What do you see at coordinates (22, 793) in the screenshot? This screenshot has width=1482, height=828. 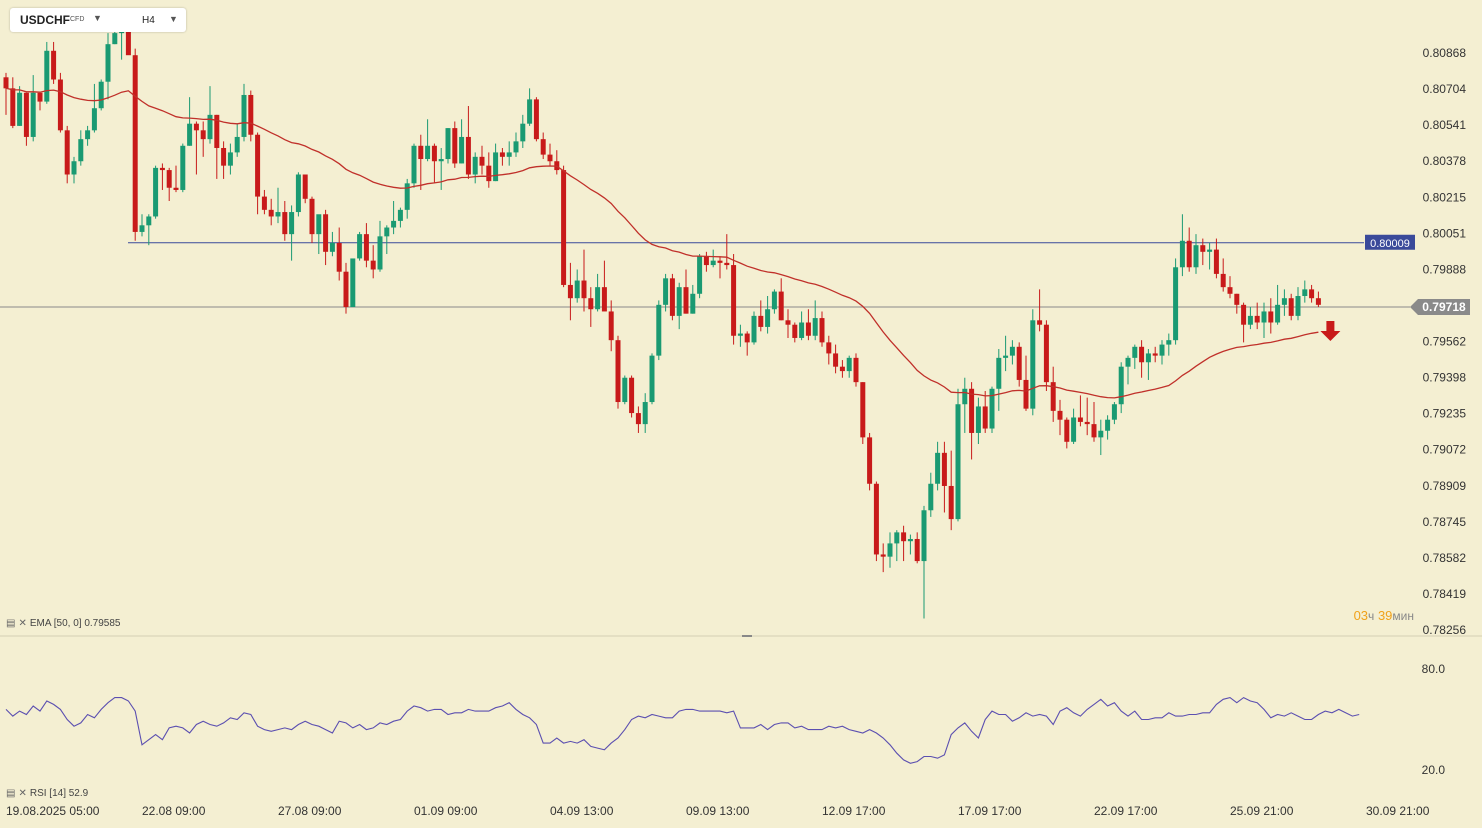 I see `close-icon: ✕` at bounding box center [22, 793].